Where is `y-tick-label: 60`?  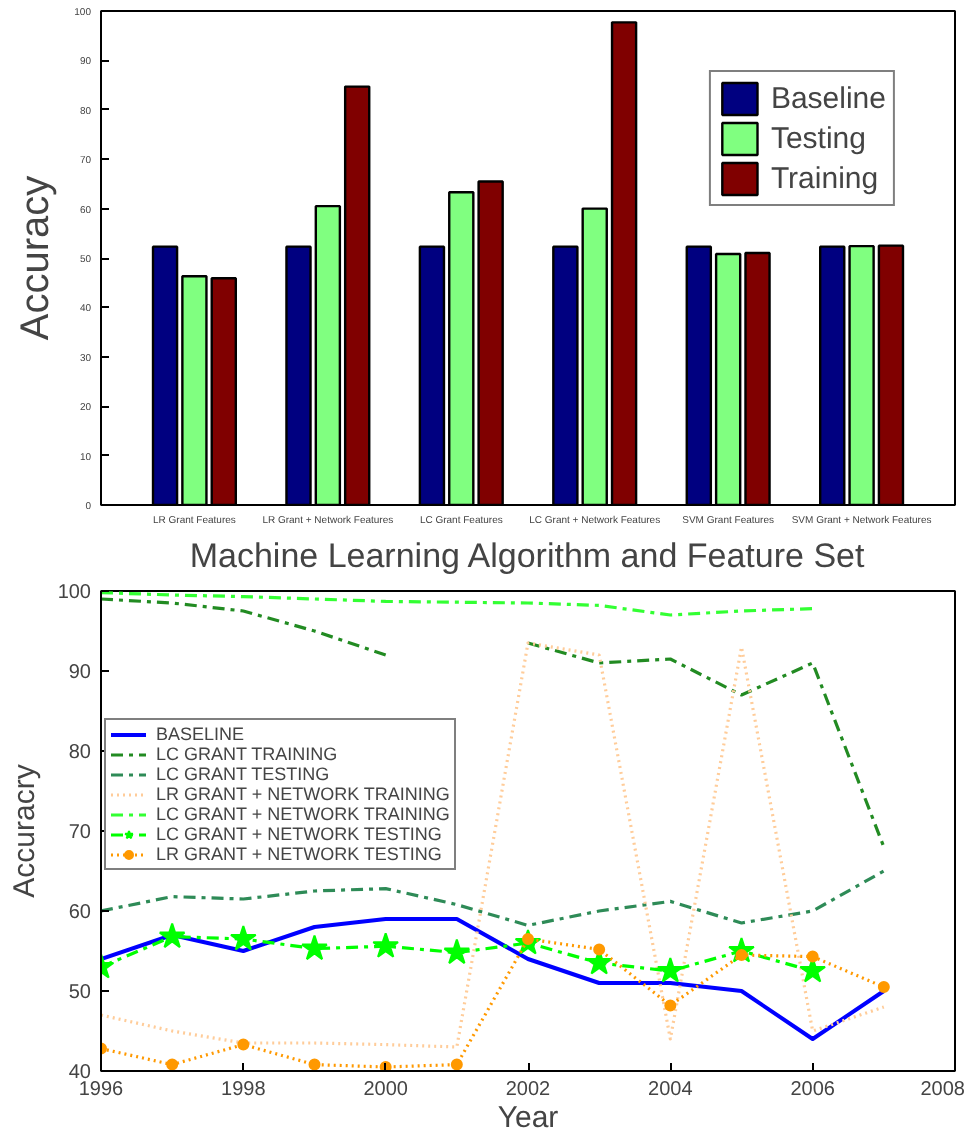
y-tick-label: 60 is located at coordinates (80, 913).